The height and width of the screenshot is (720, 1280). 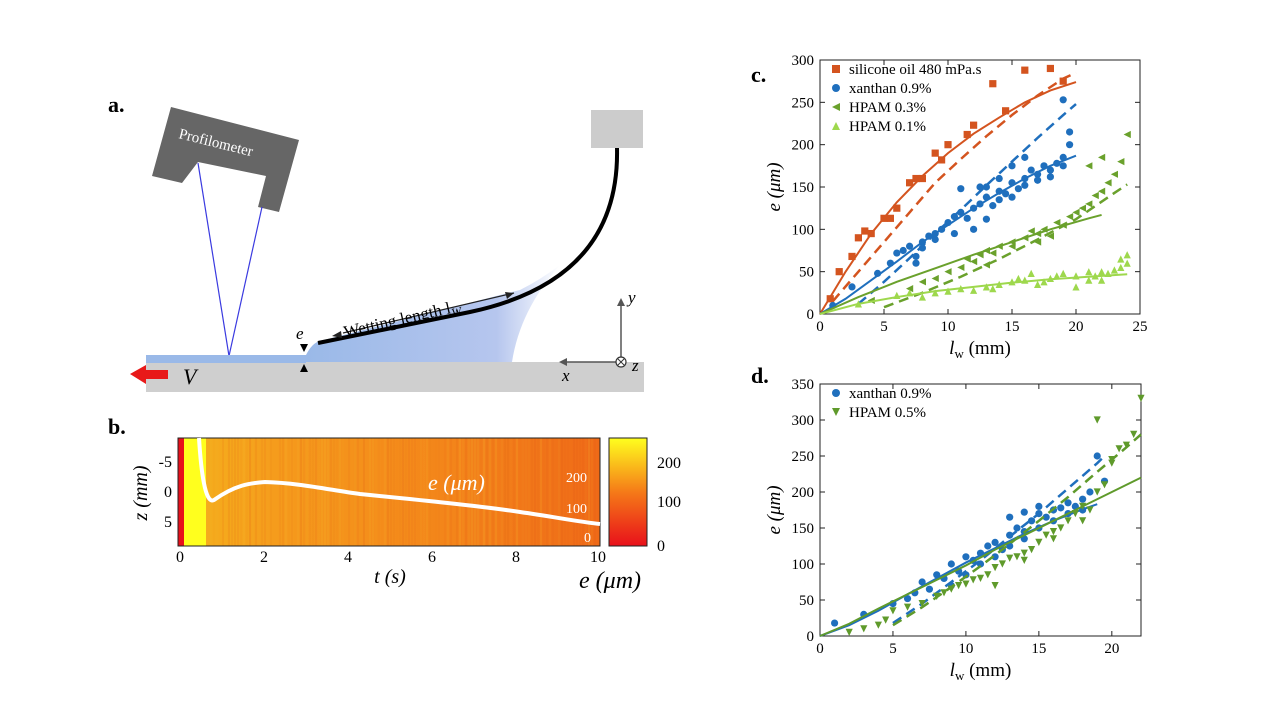 What do you see at coordinates (399, 481) in the screenshot?
I see `thickness-curve` at bounding box center [399, 481].